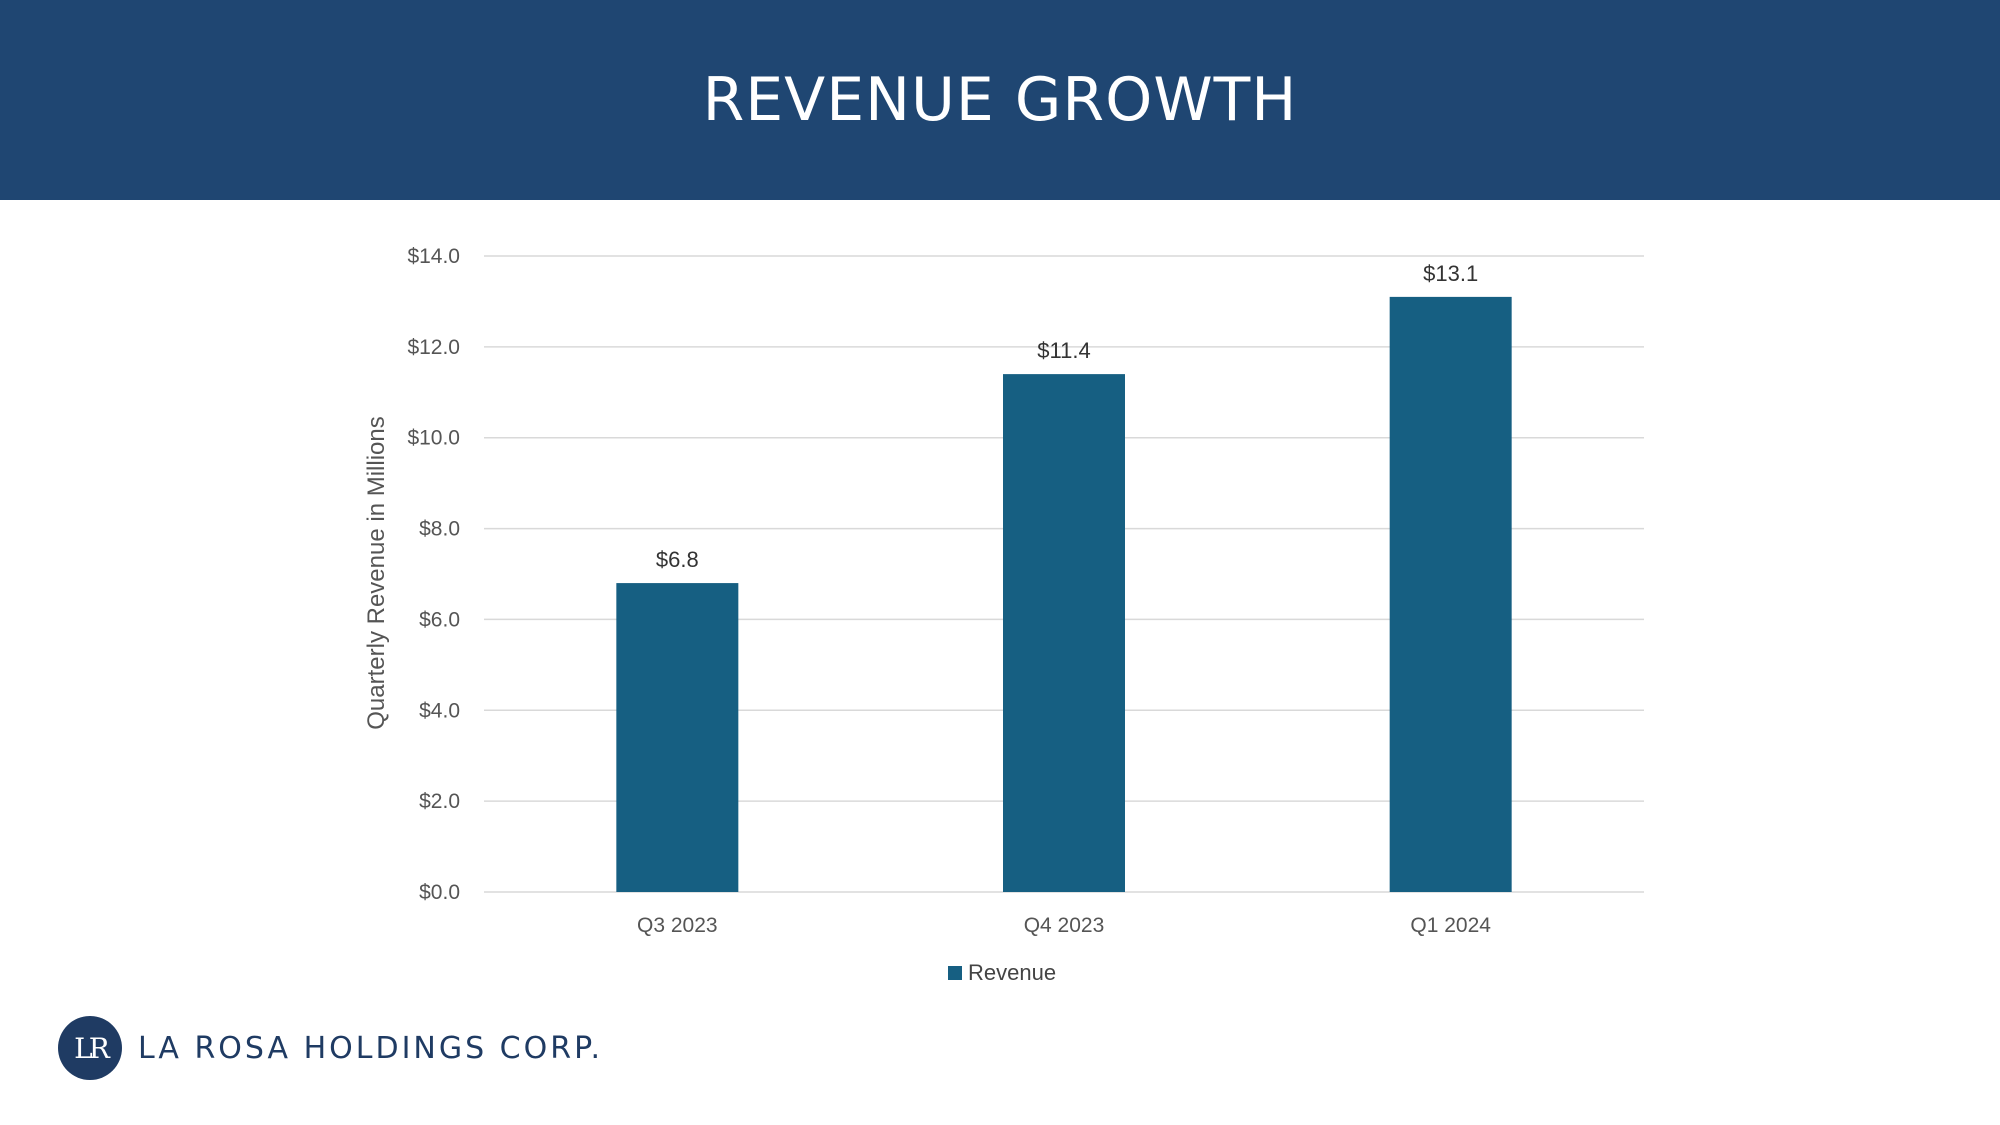 The height and width of the screenshot is (1125, 2000). I want to click on bar-q1-2024, so click(1450, 594).